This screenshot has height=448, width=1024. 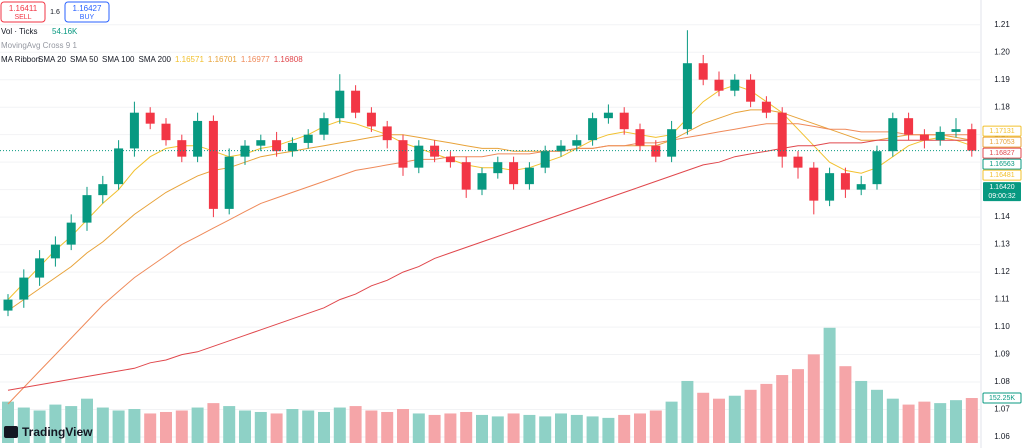 I want to click on price-label: 1.16827, so click(x=1001, y=153).